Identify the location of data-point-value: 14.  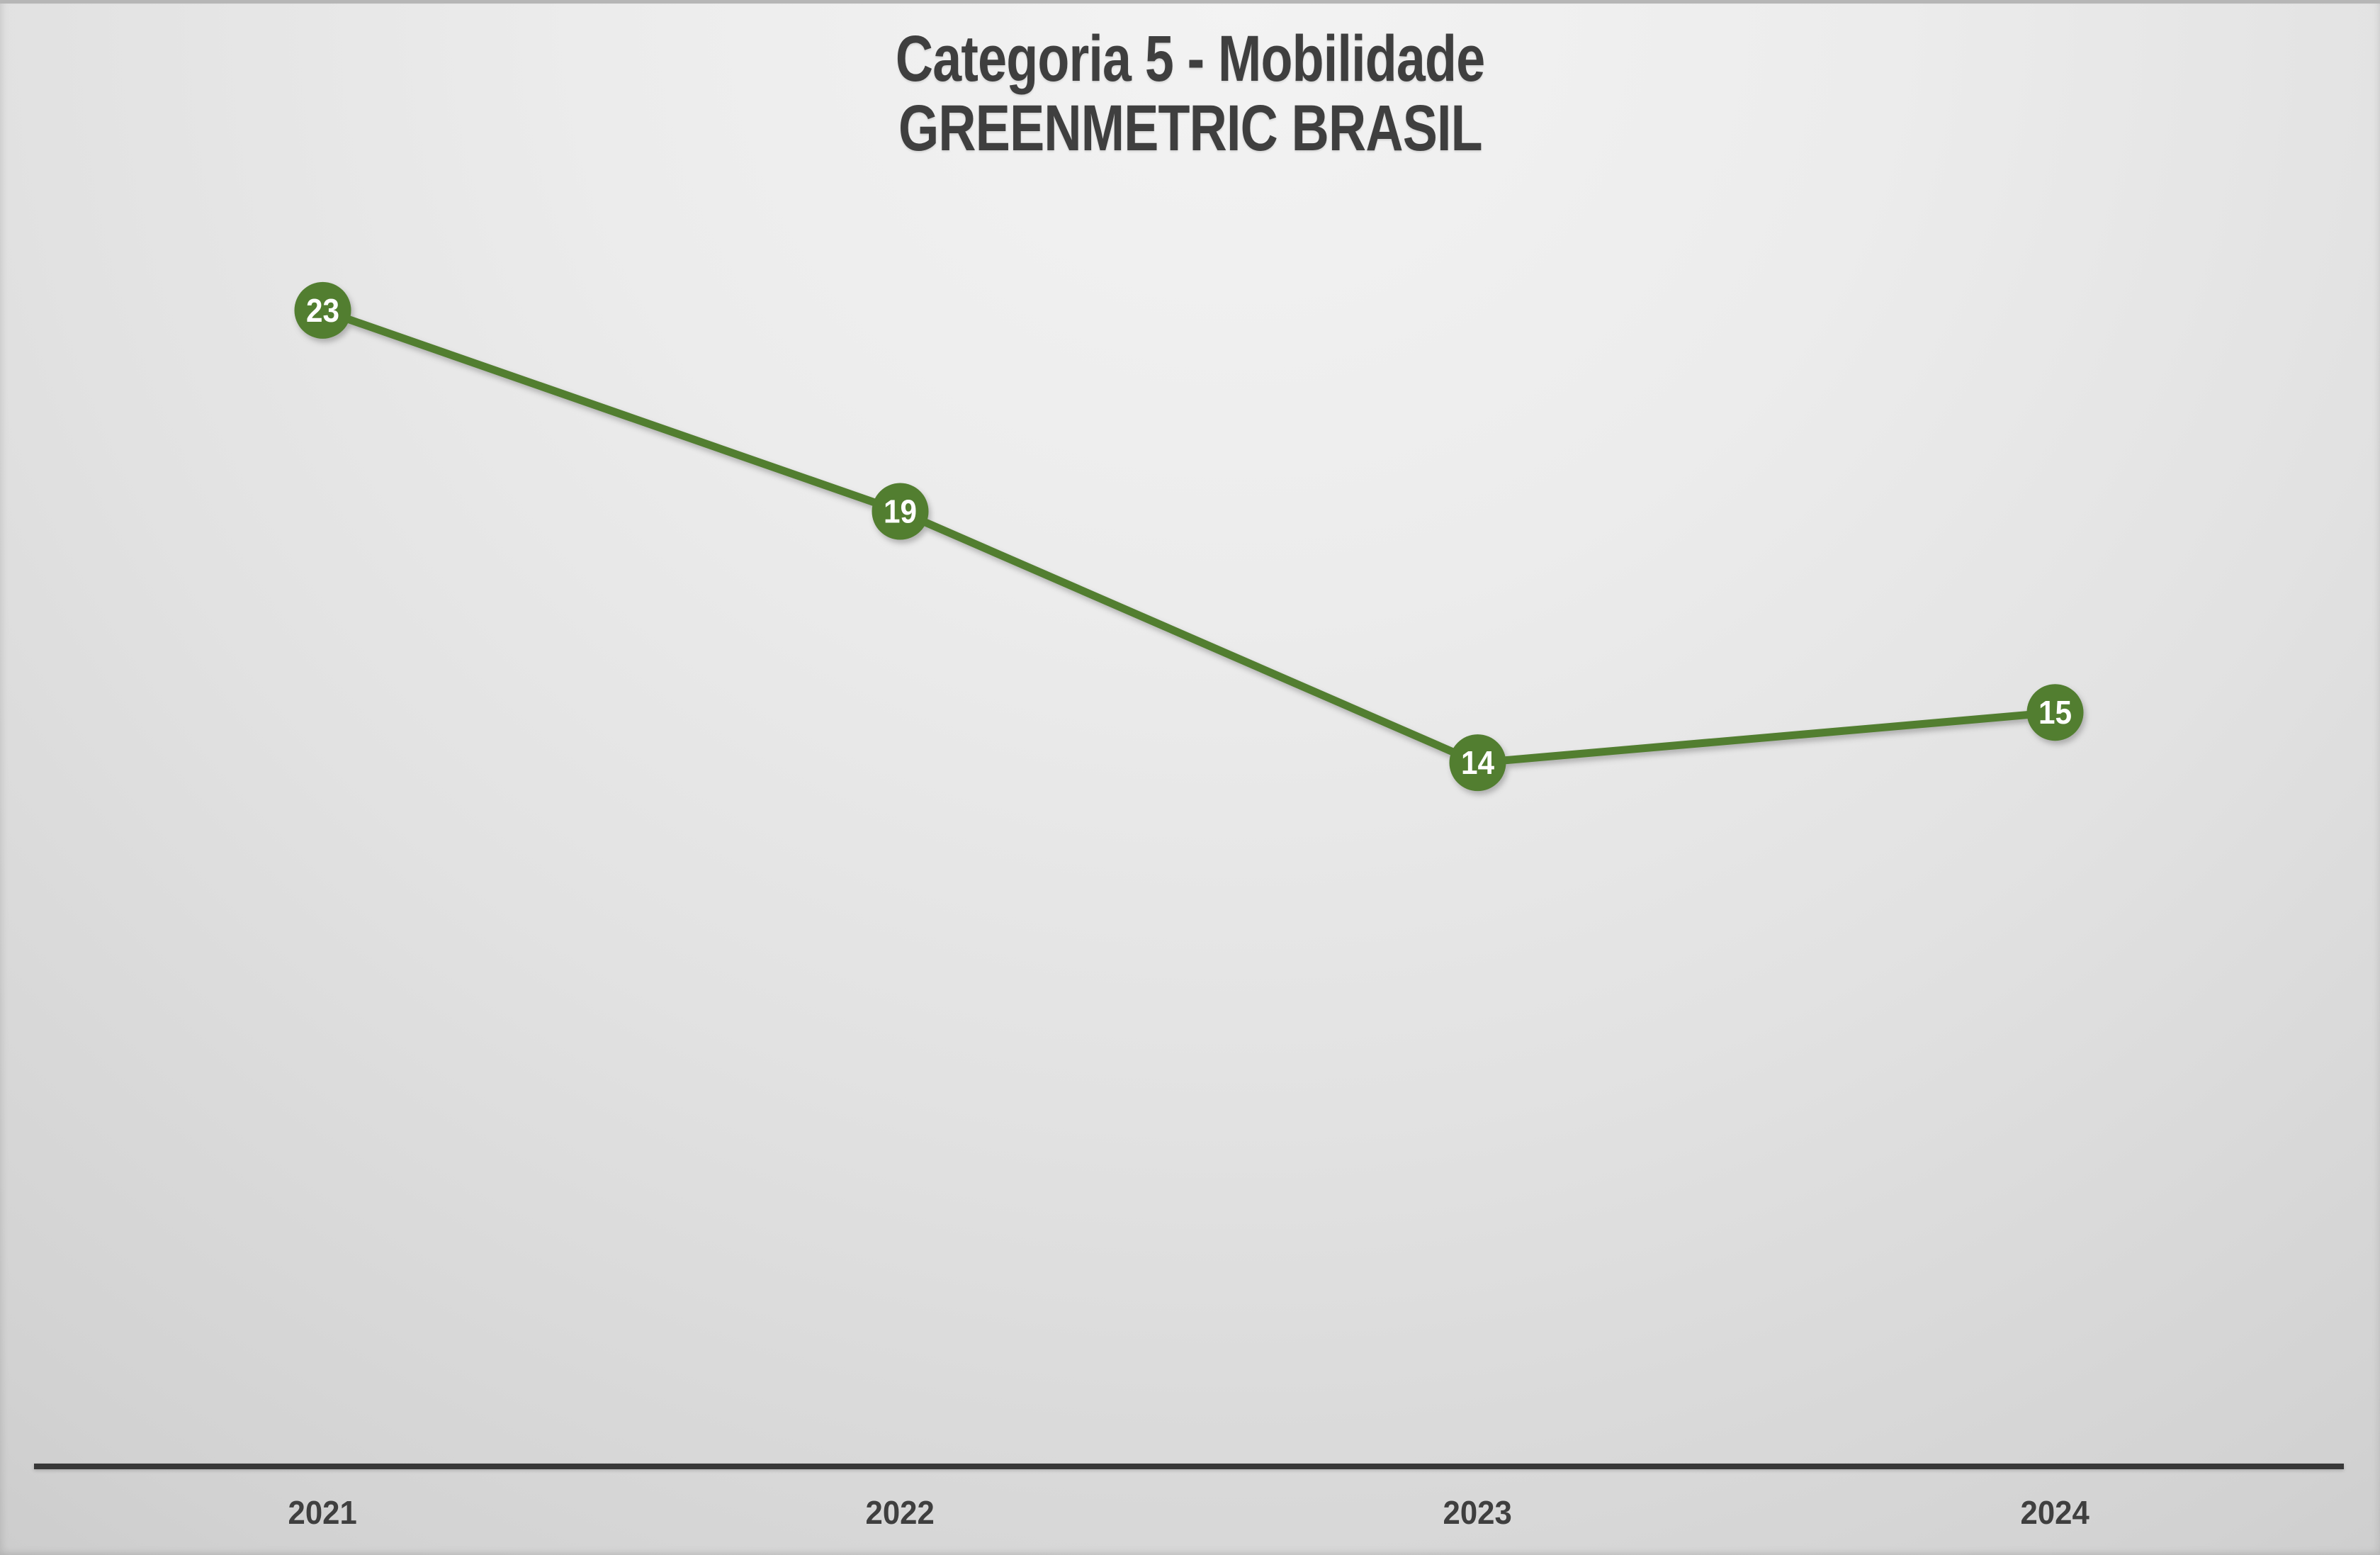
(1478, 764).